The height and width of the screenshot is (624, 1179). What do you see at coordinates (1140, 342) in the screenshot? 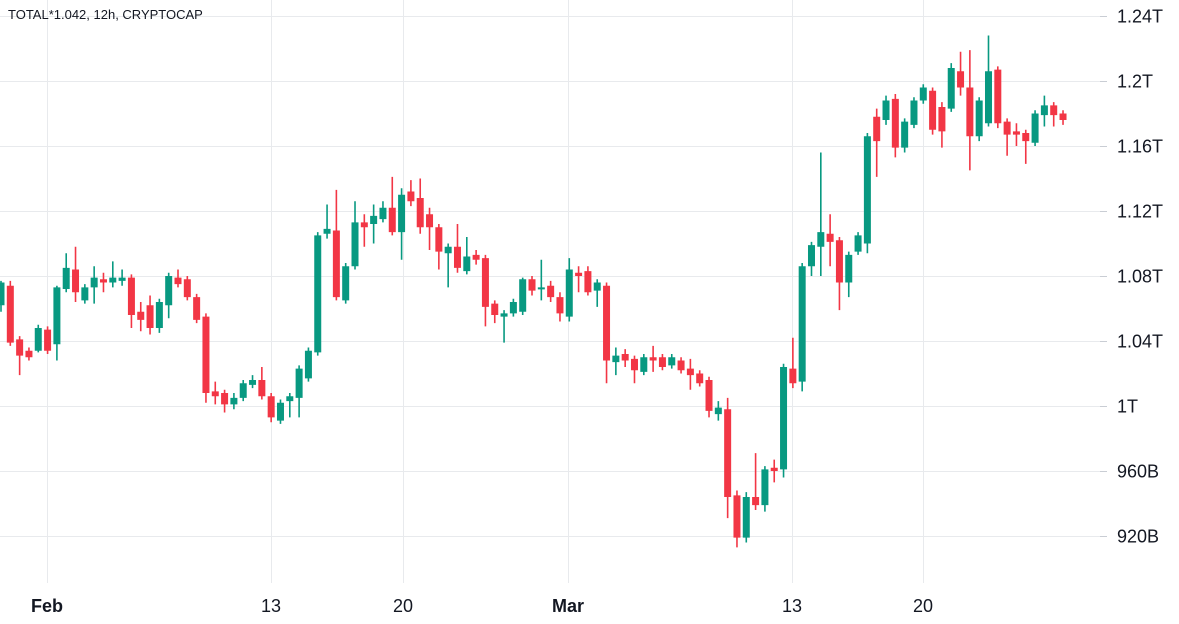
I see `price-tick-label: 1.04T` at bounding box center [1140, 342].